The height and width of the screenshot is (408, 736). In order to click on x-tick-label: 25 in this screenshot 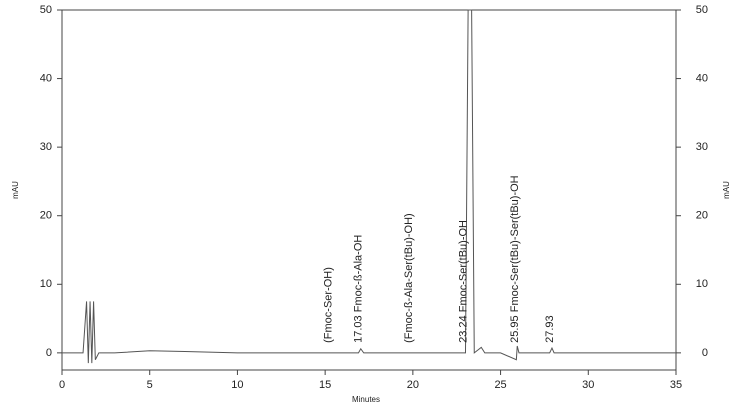, I will do `click(500, 385)`.